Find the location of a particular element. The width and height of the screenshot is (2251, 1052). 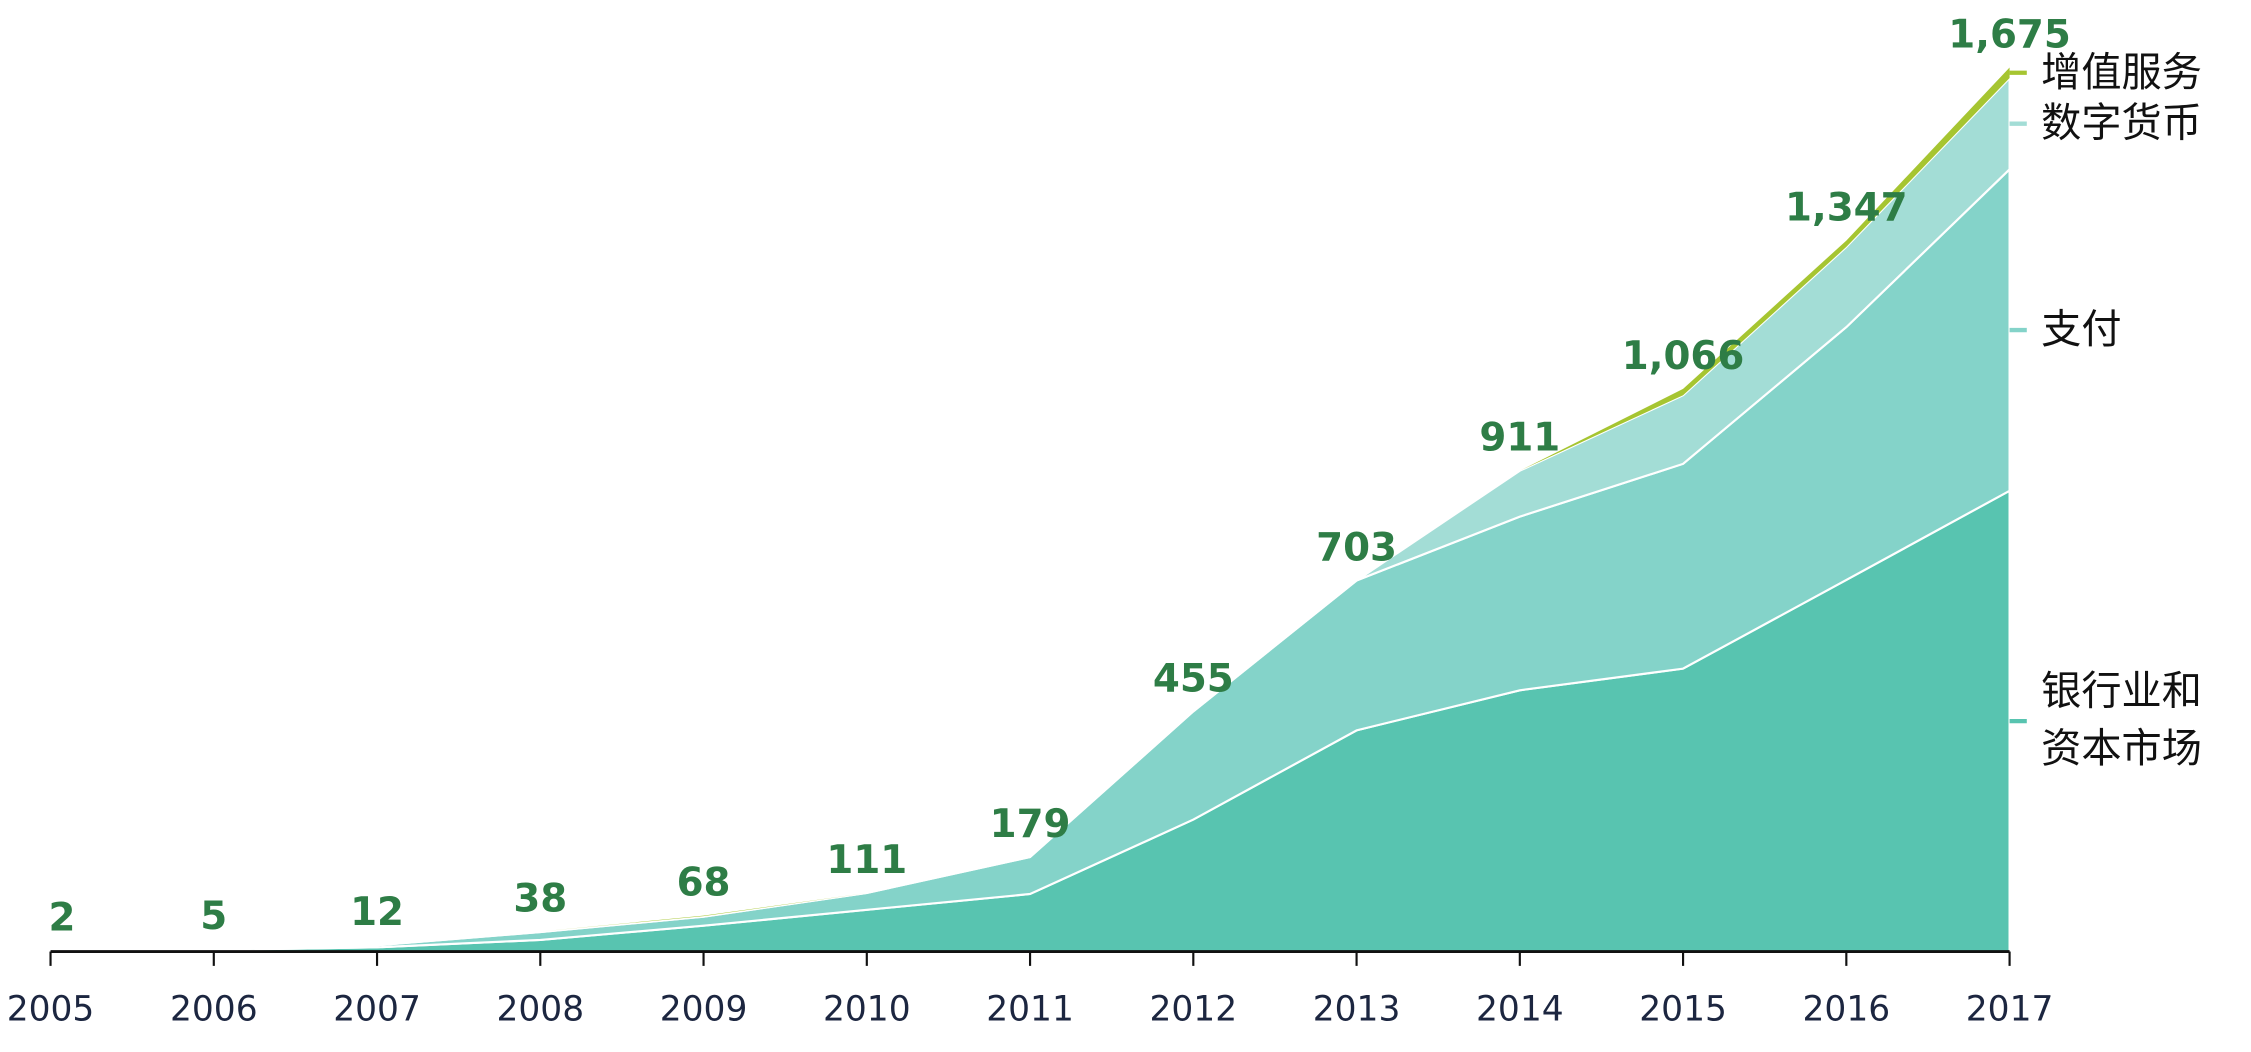

x-tick-label: 2012 is located at coordinates (1193, 1009).